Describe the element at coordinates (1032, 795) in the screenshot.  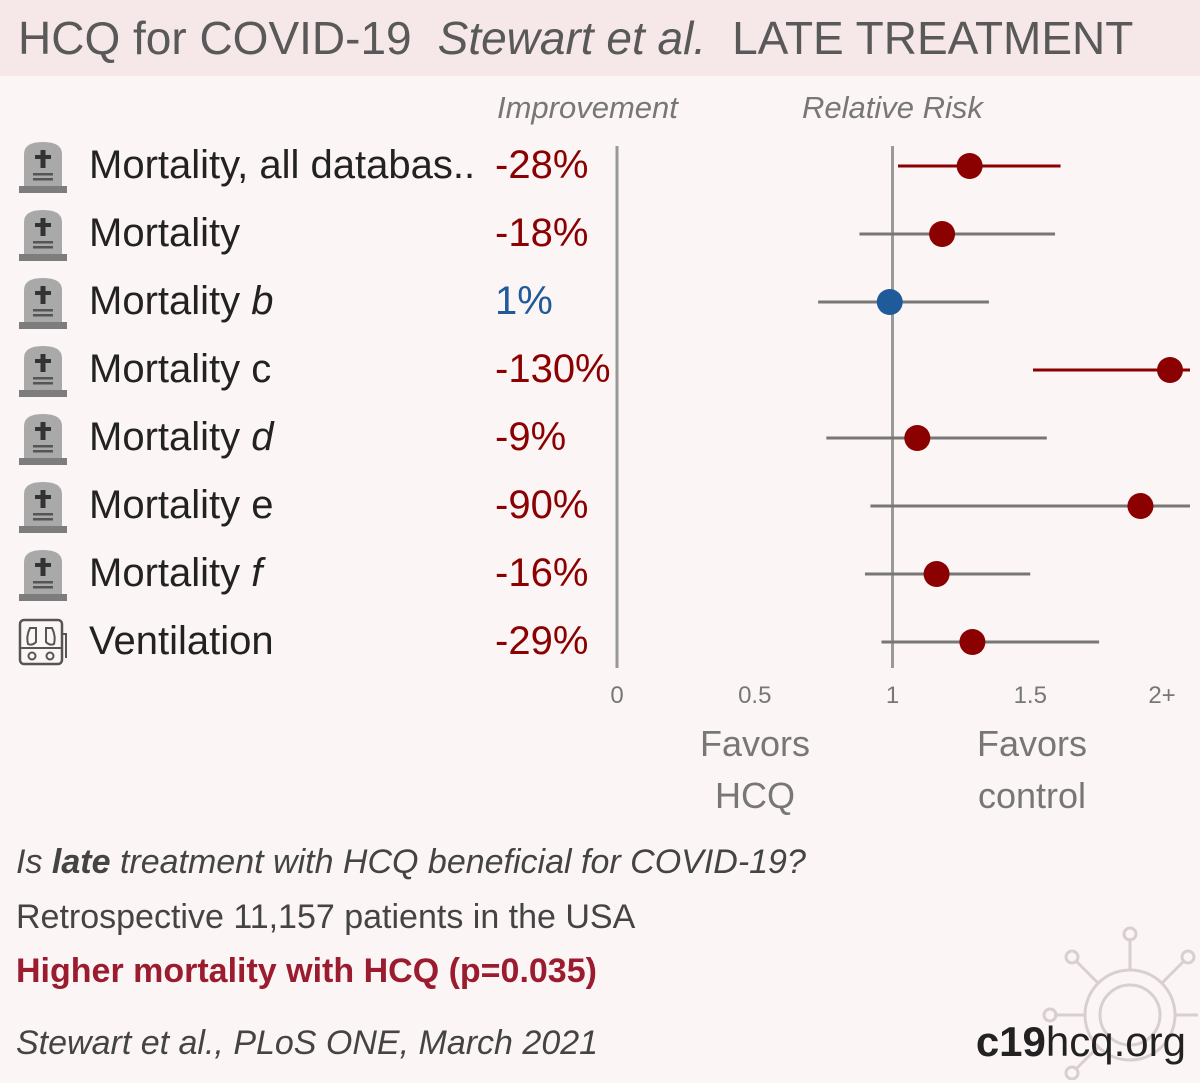
I see `favors-control-line2: control` at that location.